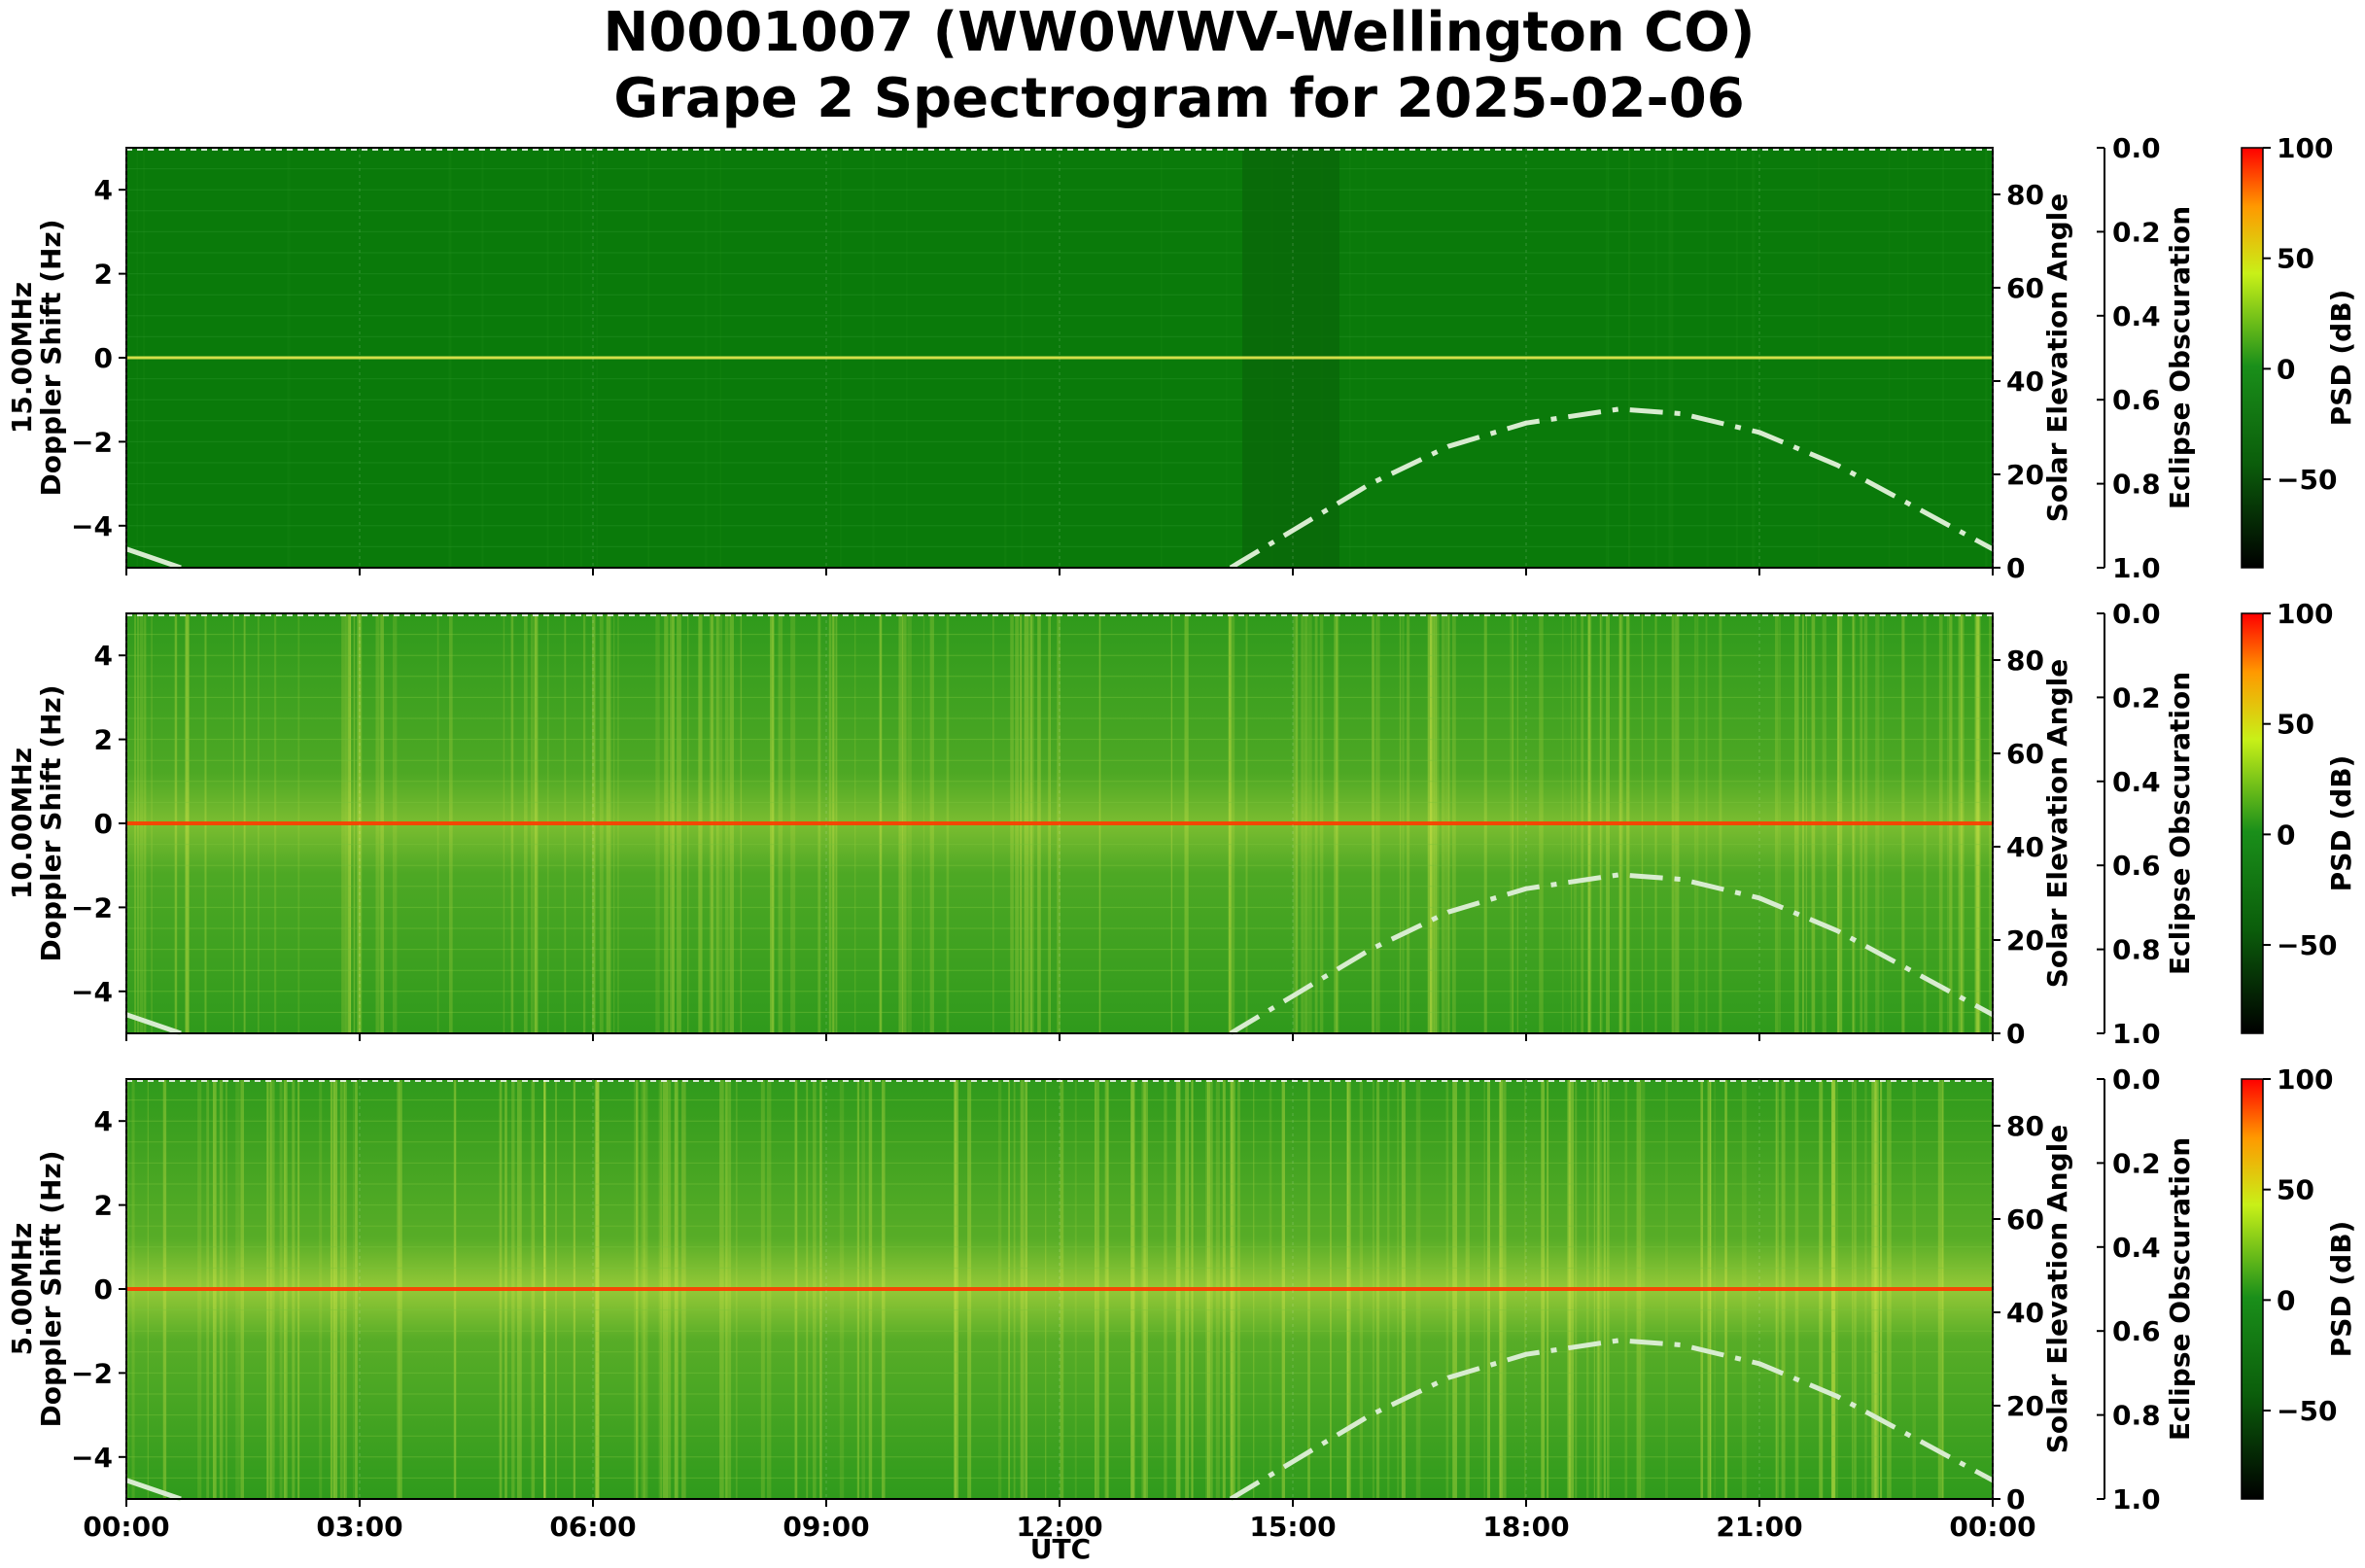  Describe the element at coordinates (1060, 1549) in the screenshot. I see `x-axis-label: UTC` at that location.